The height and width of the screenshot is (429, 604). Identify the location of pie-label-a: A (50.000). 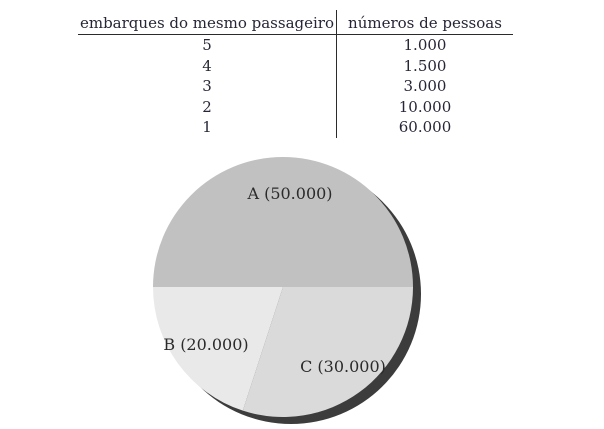
(289, 193).